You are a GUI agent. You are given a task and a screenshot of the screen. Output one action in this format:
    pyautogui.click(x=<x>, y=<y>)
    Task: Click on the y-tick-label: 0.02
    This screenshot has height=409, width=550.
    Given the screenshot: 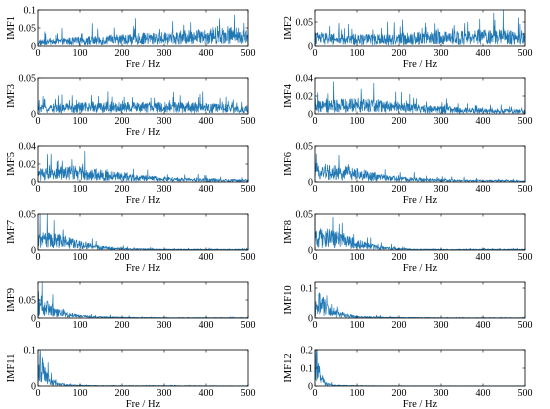 What is the action you would take?
    pyautogui.click(x=28, y=165)
    